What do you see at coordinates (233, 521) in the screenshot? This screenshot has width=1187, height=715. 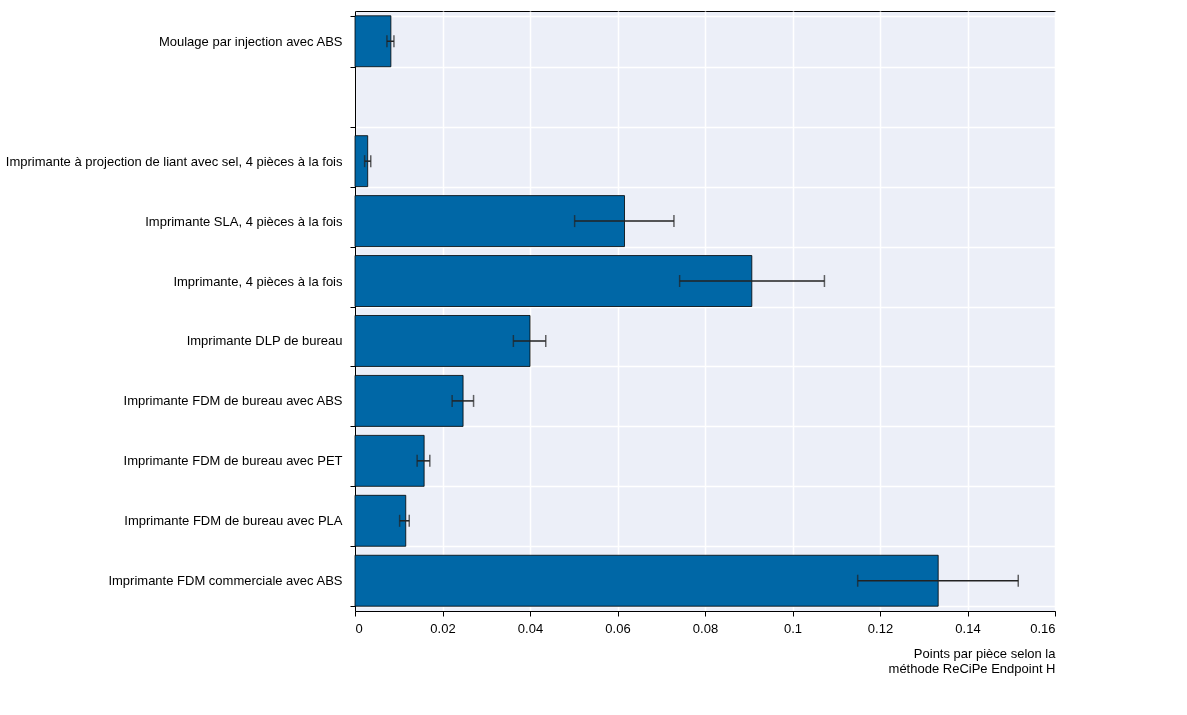 I see `y-tick-label: Imprimante FDM de bureau avec PLA` at bounding box center [233, 521].